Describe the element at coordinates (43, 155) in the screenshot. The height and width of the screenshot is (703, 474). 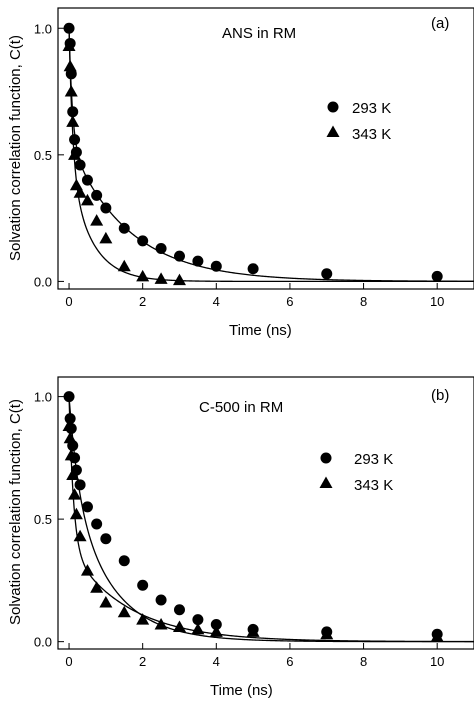
I see `panel-a-y-tick-label: 0.5` at that location.